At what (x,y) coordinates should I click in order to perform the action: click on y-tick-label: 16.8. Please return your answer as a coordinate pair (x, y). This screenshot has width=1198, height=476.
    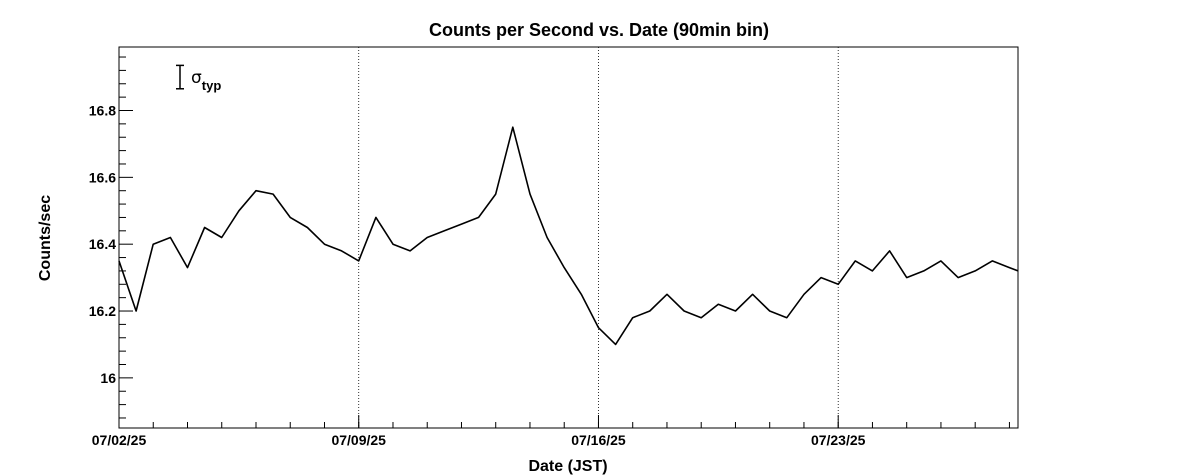
    Looking at the image, I should click on (102, 111).